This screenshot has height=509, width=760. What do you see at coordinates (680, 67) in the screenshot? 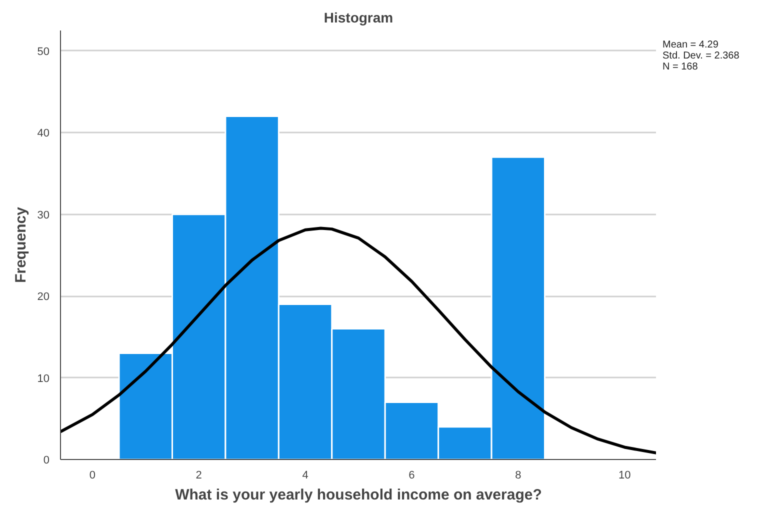
I see `text: N = 168` at bounding box center [680, 67].